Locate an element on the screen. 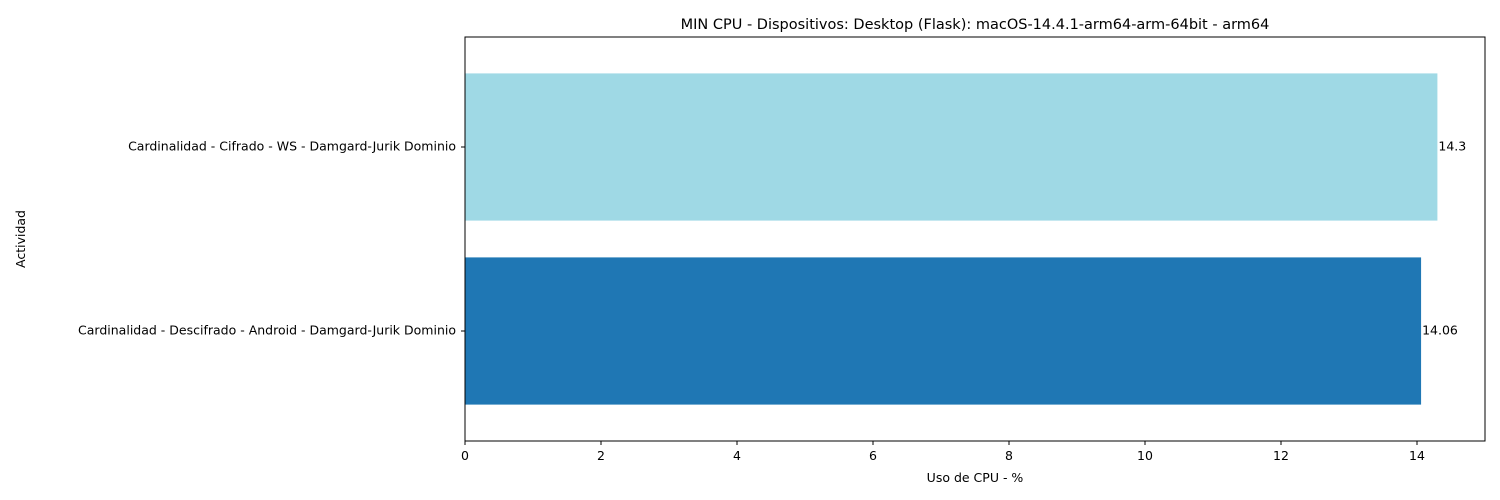  y-axis-label: Actividad is located at coordinates (20, 239).